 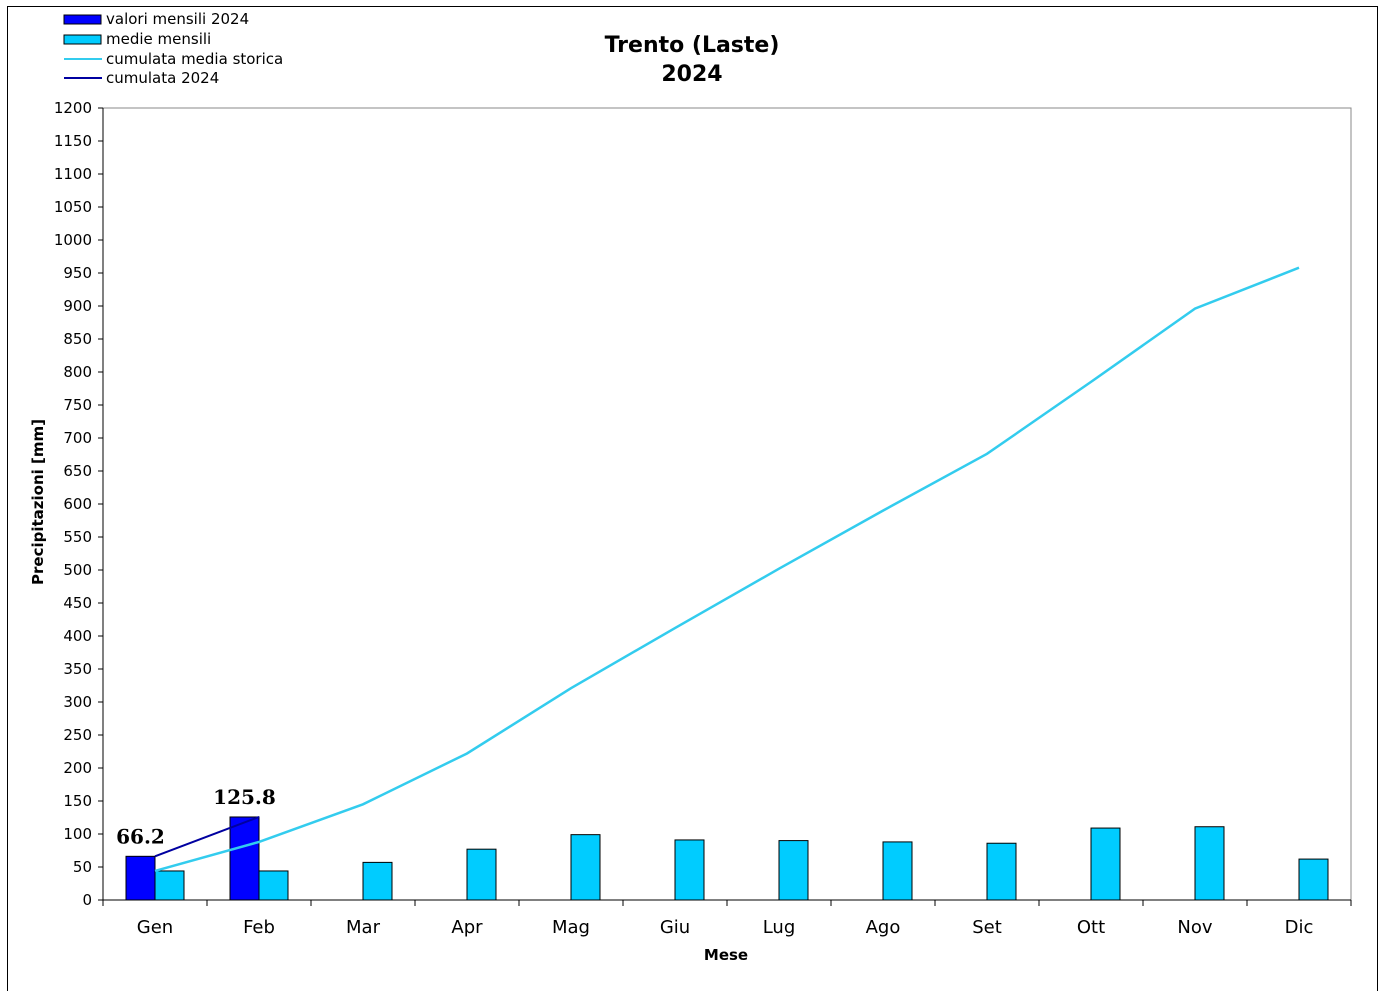 What do you see at coordinates (158, 39) in the screenshot?
I see `legend-label-medie-mensili: medie mensili` at bounding box center [158, 39].